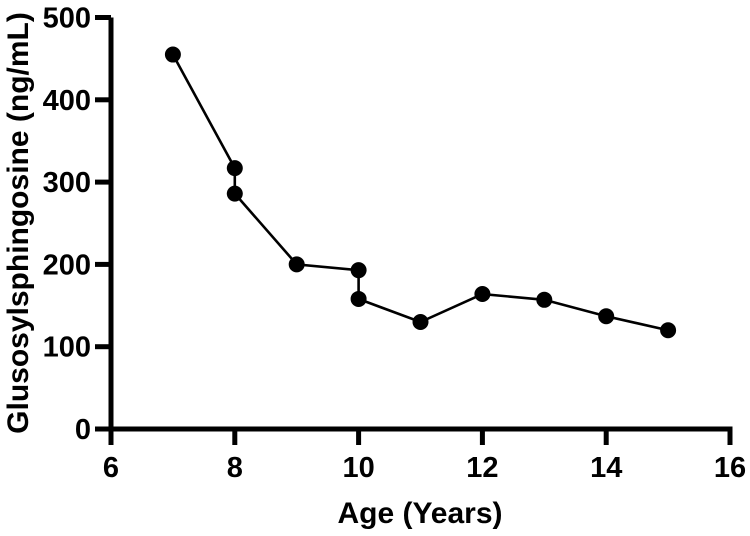 The width and height of the screenshot is (750, 536). Describe the element at coordinates (83, 430) in the screenshot. I see `y-tick-label: 0` at that location.